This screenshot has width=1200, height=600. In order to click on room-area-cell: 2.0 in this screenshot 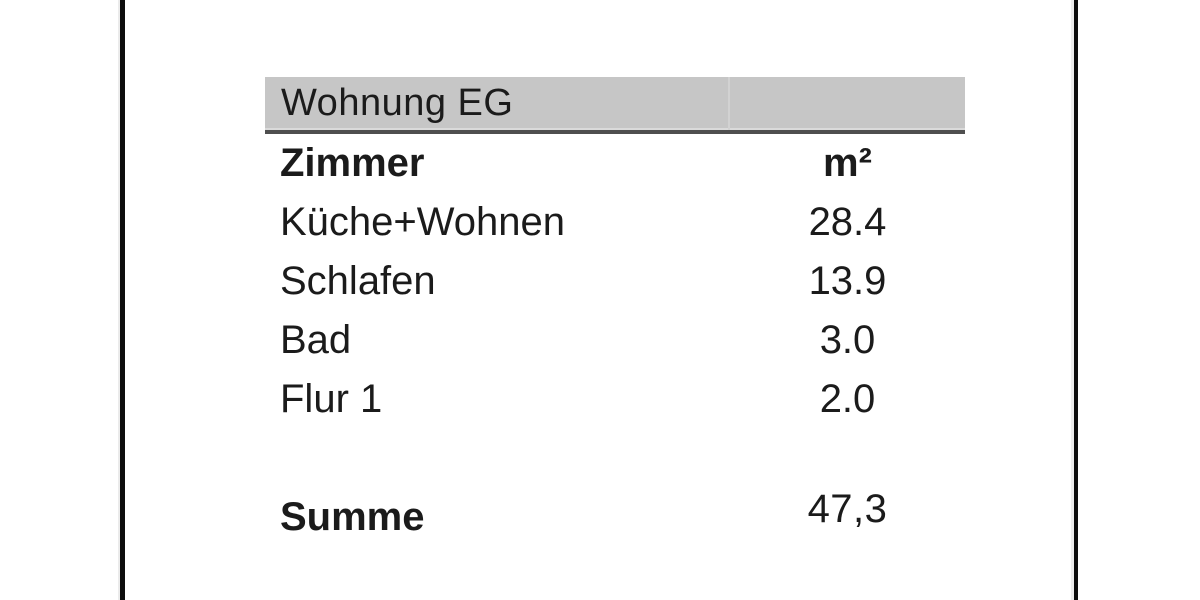, I will do `click(847, 399)`.